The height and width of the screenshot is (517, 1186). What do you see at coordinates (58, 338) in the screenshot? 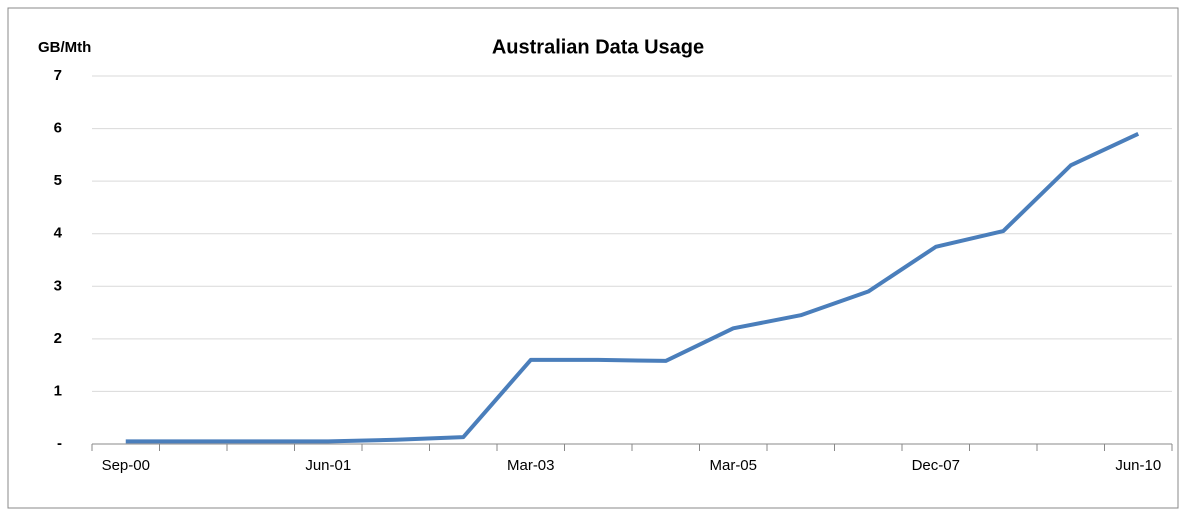
I see `y-tick-label: 2` at bounding box center [58, 338].